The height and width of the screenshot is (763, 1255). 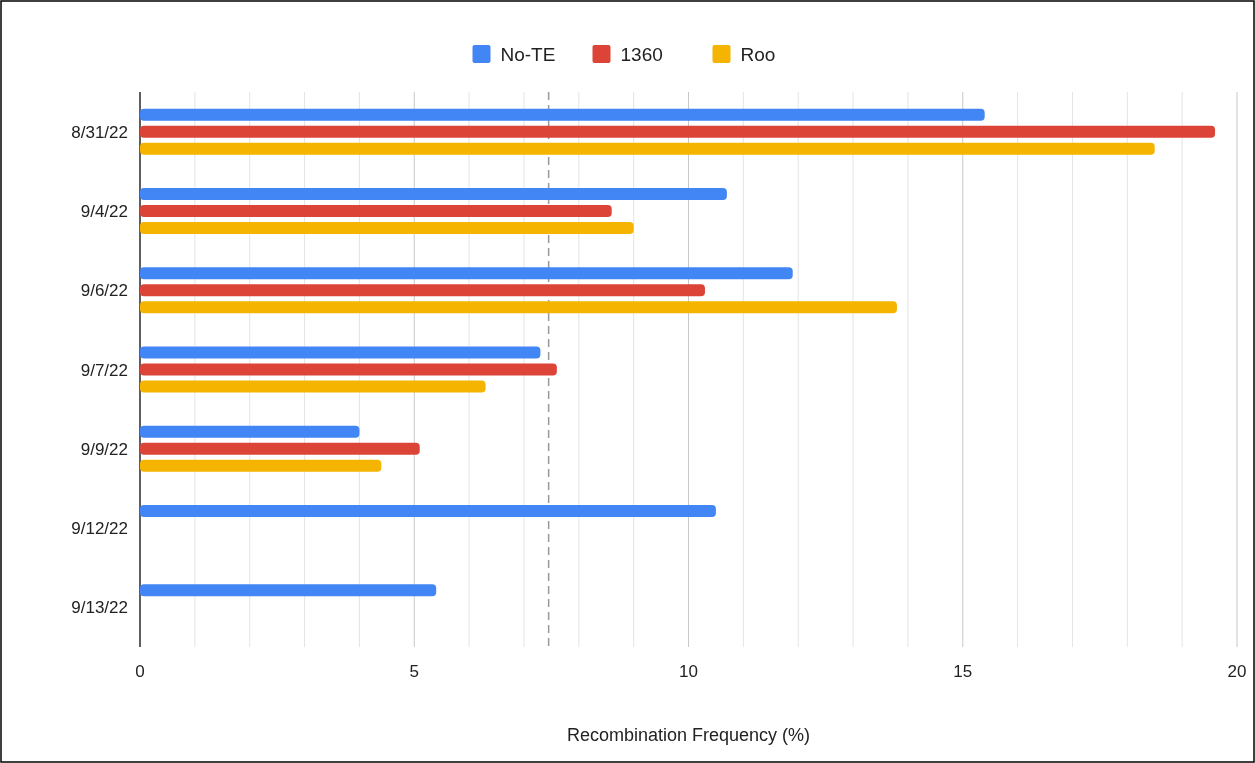 What do you see at coordinates (104, 211) in the screenshot?
I see `y-tick-label: 9/4/22` at bounding box center [104, 211].